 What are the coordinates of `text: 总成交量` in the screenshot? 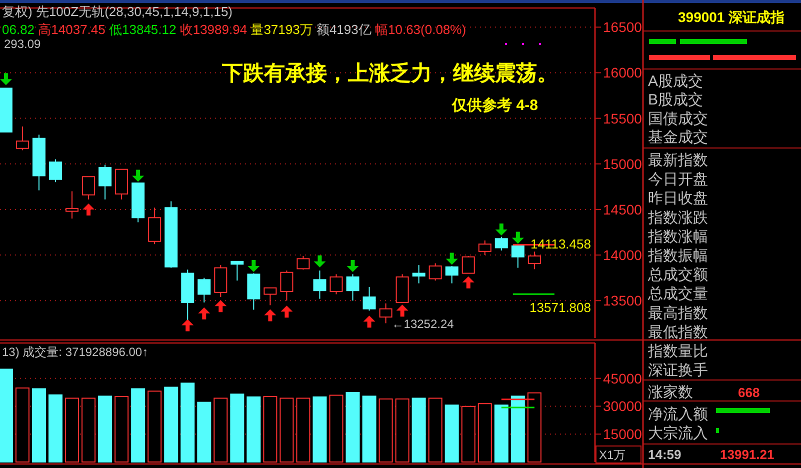 It's located at (677, 294).